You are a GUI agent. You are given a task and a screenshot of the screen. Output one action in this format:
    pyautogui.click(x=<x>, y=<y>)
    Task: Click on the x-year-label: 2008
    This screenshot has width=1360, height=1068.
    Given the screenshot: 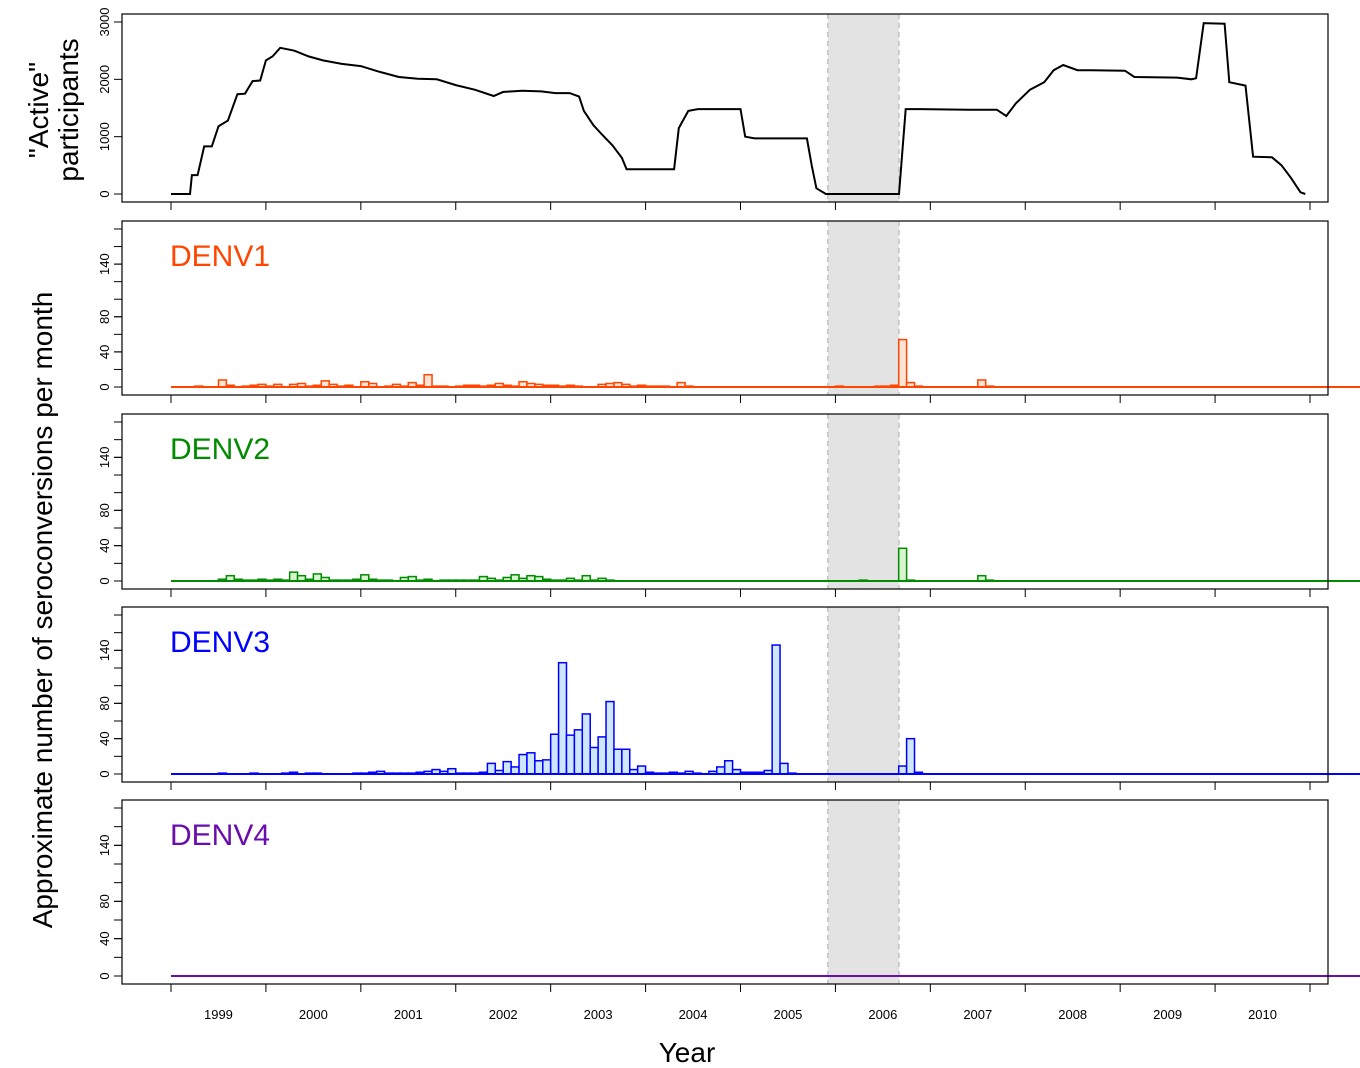 What is the action you would take?
    pyautogui.click(x=1072, y=1014)
    